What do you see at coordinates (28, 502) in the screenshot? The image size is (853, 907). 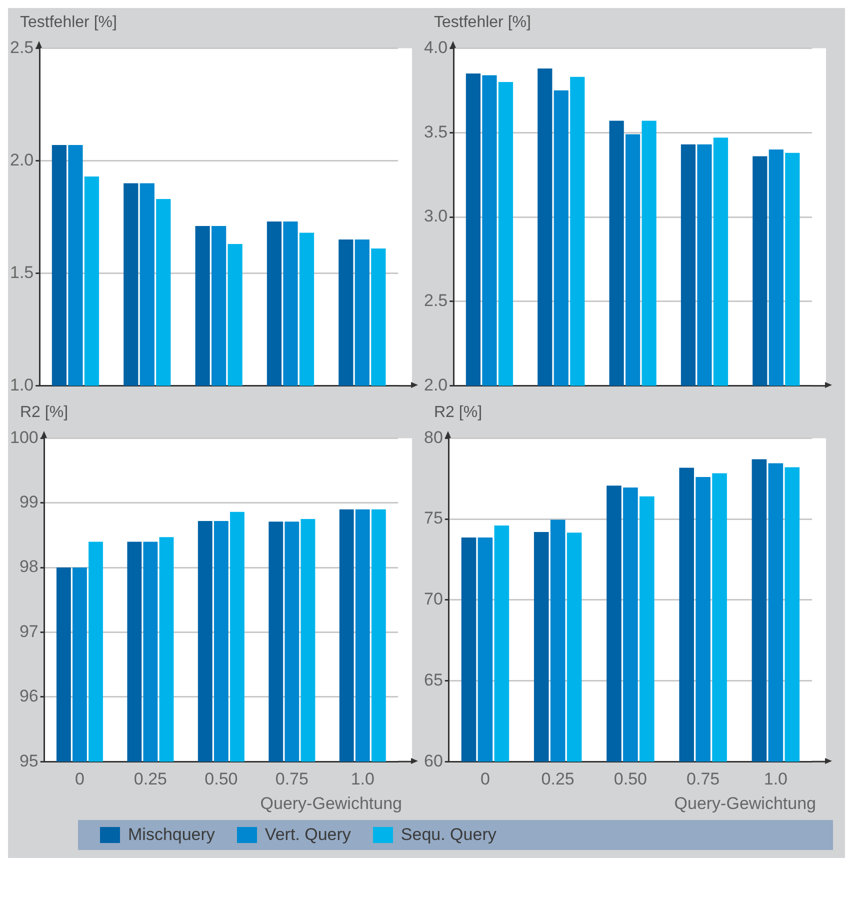 I see `y-tick-label: 99` at bounding box center [28, 502].